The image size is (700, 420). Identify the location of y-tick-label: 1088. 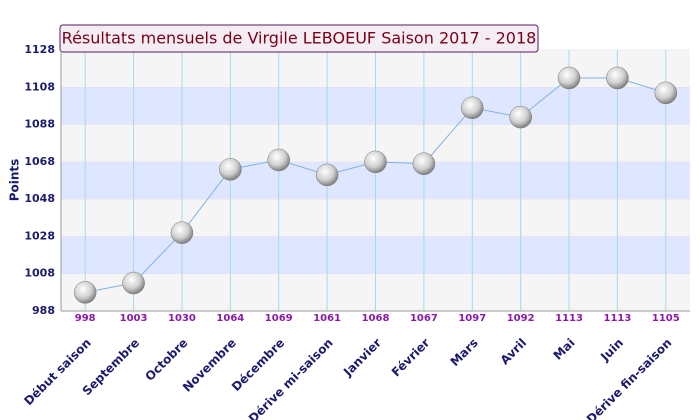
(39, 124).